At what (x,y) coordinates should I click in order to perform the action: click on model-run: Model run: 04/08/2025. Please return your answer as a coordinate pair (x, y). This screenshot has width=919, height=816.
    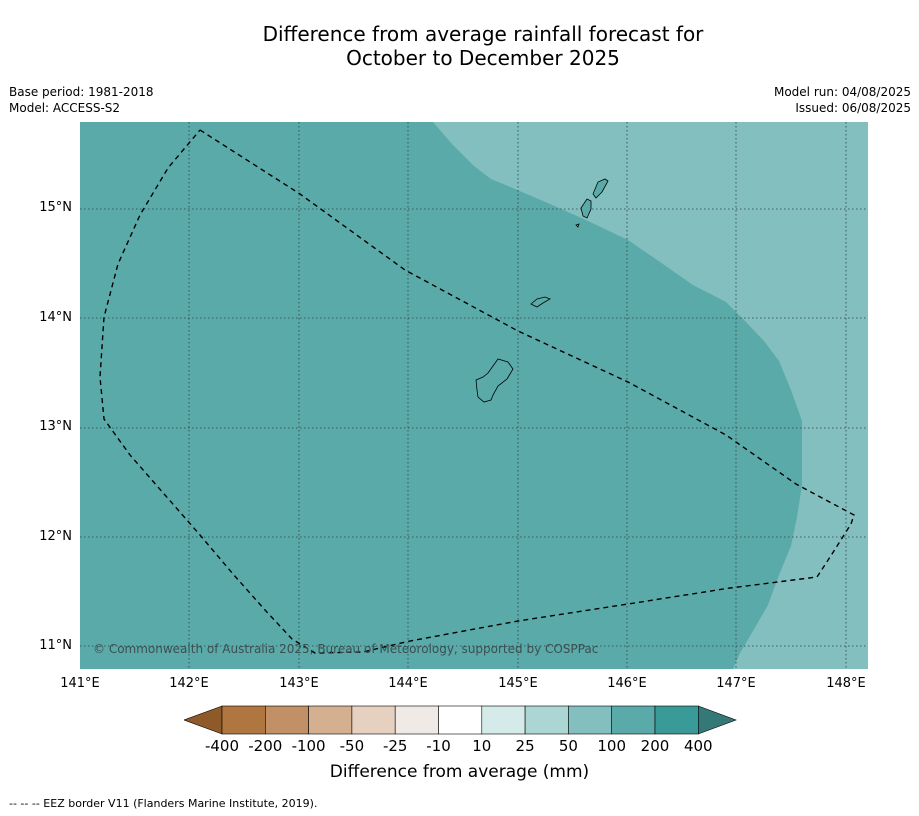
    Looking at the image, I should click on (842, 92).